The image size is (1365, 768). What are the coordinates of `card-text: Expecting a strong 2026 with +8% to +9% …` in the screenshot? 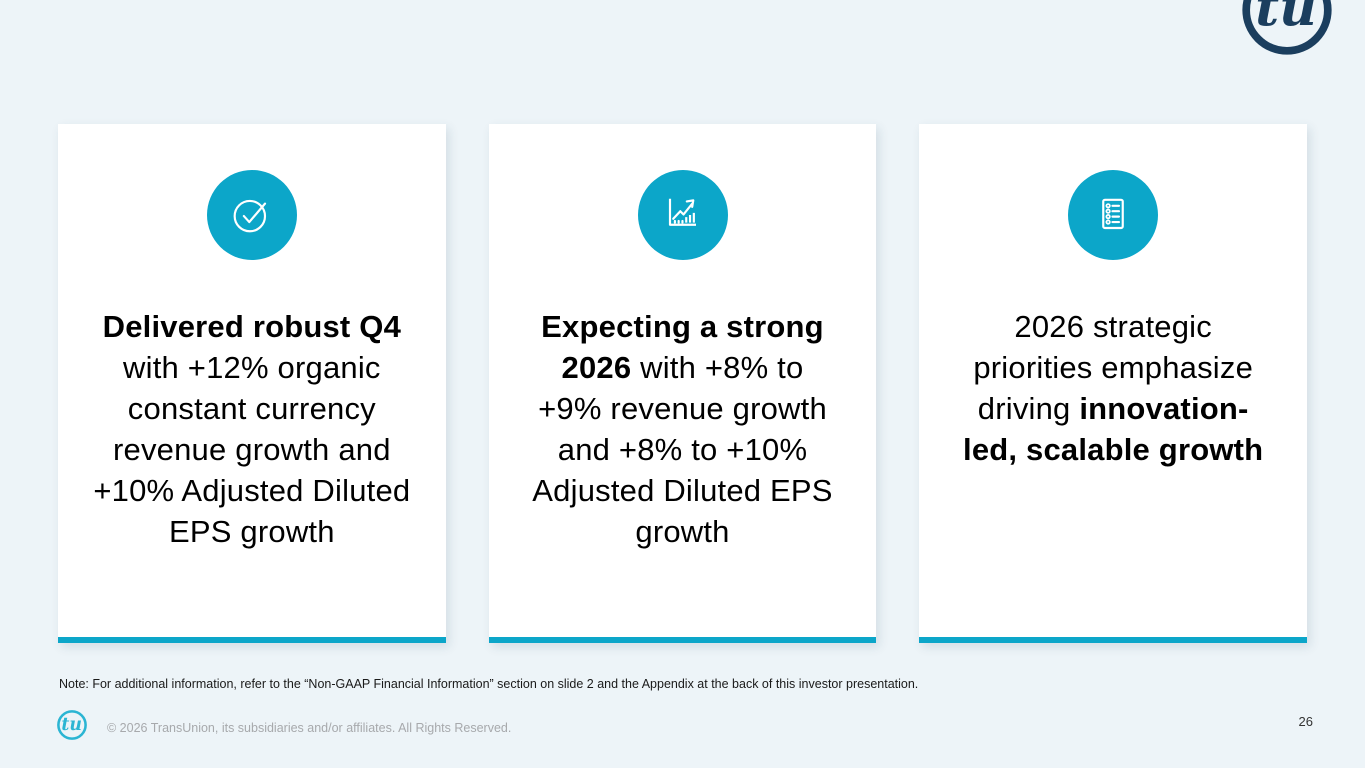 It's located at (683, 429).